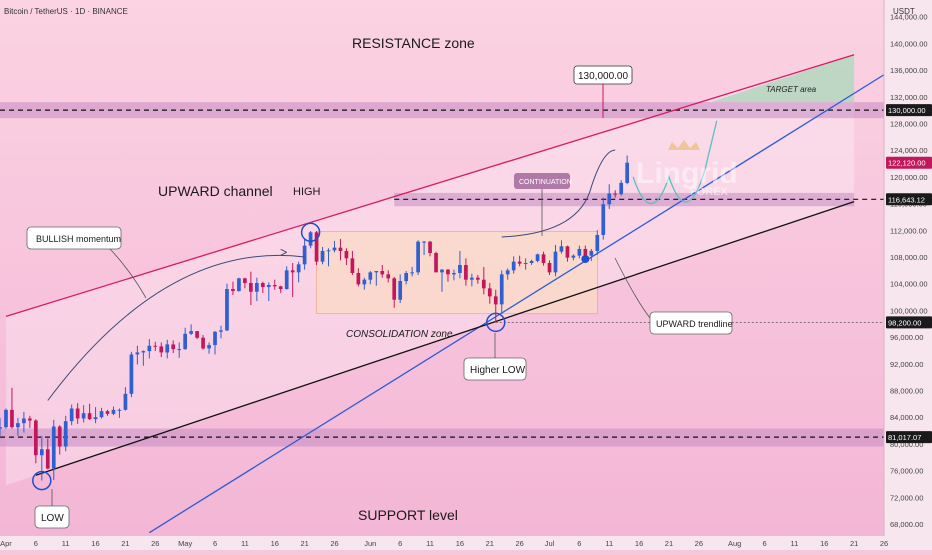 This screenshot has width=932, height=555. What do you see at coordinates (66, 11) in the screenshot?
I see `symbol-title: Bitcoin / TetherUS · 1D · BINANCE` at bounding box center [66, 11].